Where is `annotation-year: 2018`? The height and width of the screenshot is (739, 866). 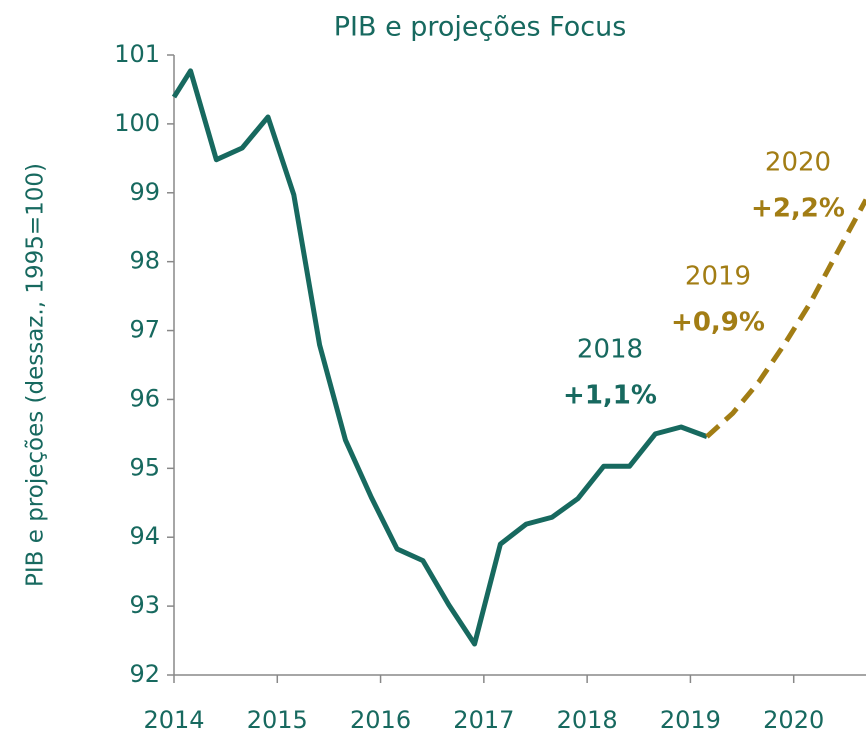
annotation-year: 2018 is located at coordinates (610, 350).